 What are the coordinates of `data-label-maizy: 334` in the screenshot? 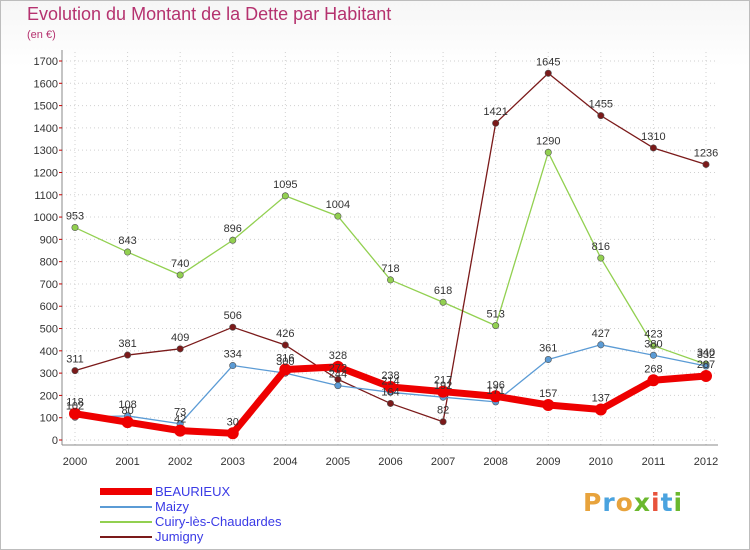 It's located at (233, 355).